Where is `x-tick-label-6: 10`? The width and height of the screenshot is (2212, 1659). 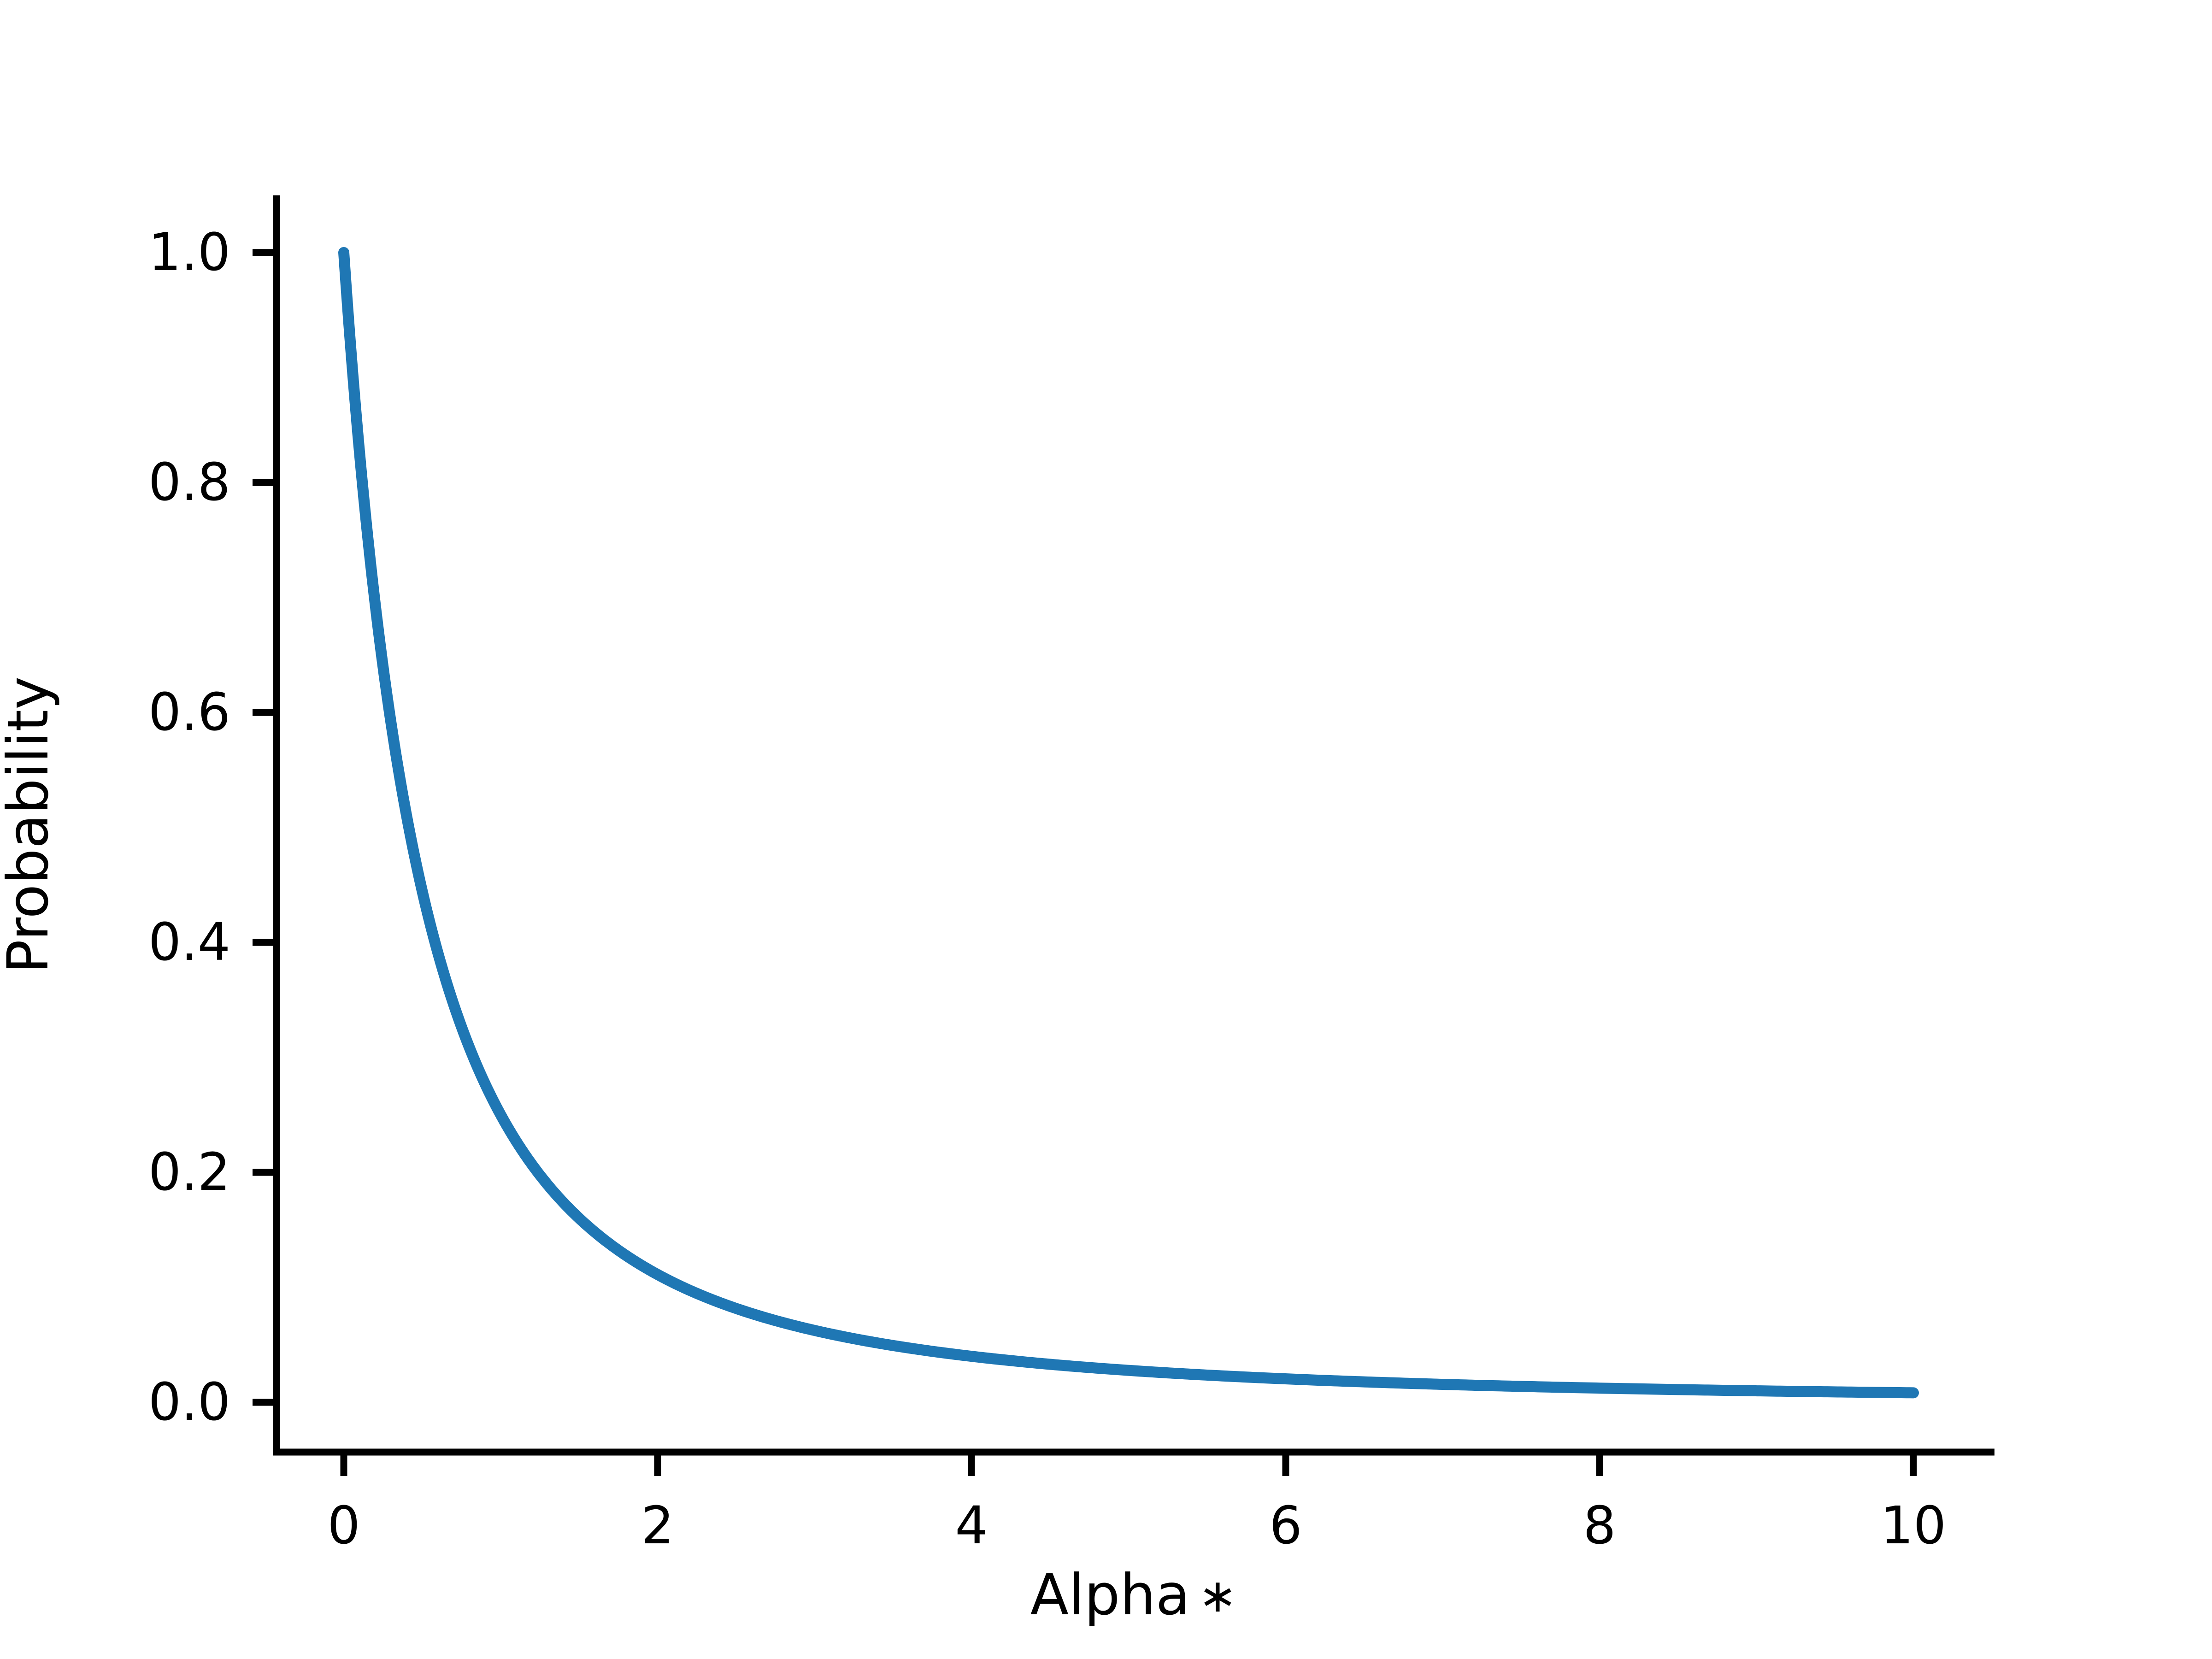 x-tick-label-6: 10 is located at coordinates (1913, 1526).